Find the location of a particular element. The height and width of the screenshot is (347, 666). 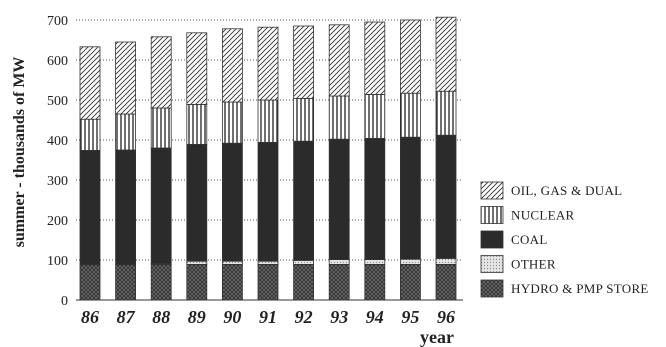

y-tick-label: 400 is located at coordinates (57, 141).